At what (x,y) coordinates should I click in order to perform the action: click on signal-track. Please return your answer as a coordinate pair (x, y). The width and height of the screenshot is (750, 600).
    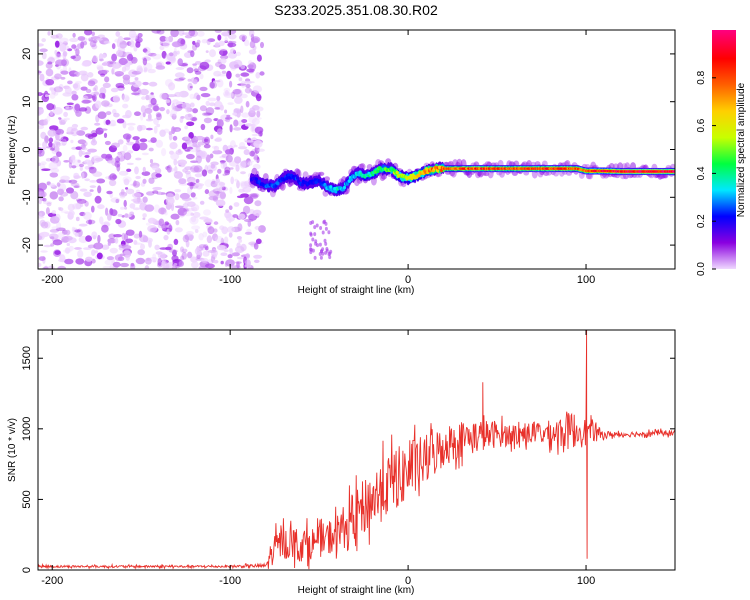
    Looking at the image, I should click on (461, 209).